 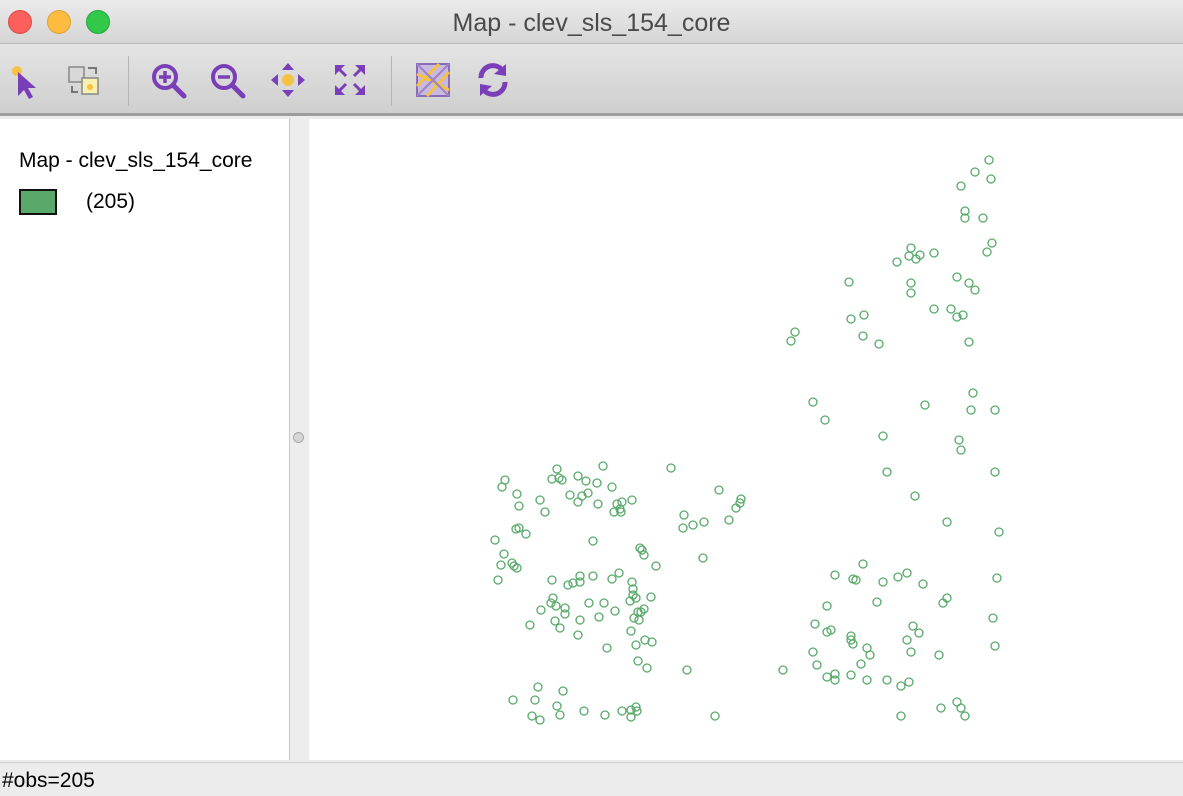 What do you see at coordinates (227, 80) in the screenshot?
I see `zoom-out-button` at bounding box center [227, 80].